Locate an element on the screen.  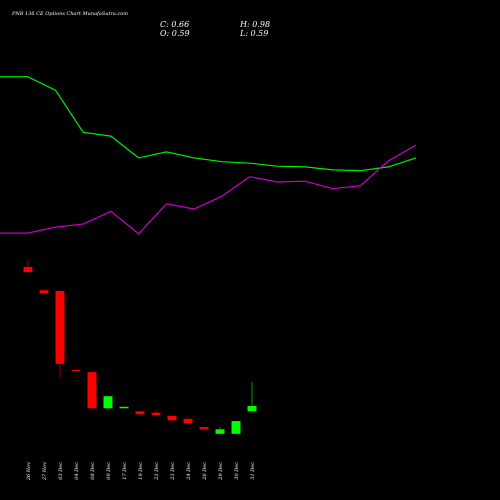
low-label: L: 0.59 is located at coordinates (253, 33).